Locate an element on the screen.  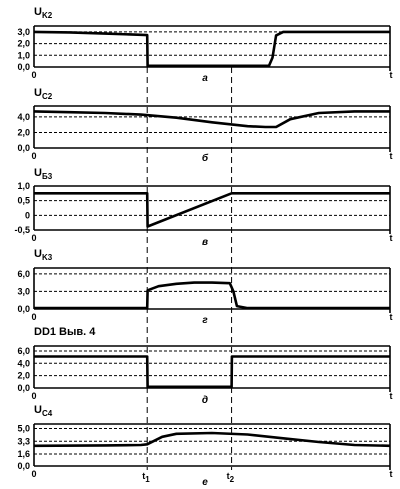
panel-caption: а is located at coordinates (205, 78).